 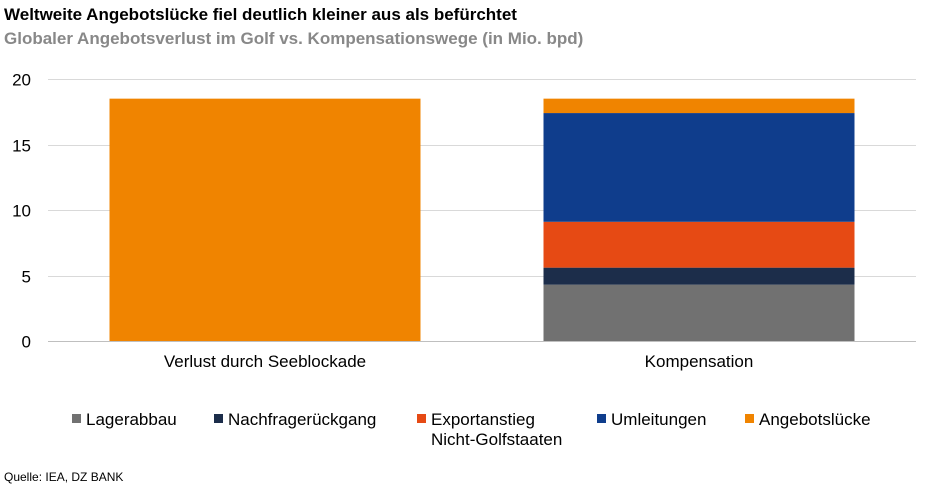 What do you see at coordinates (699, 312) in the screenshot?
I see `bar-1-lagerabbau` at bounding box center [699, 312].